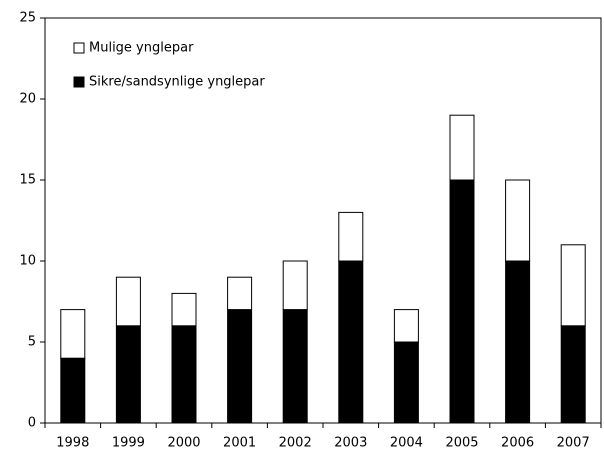  What do you see at coordinates (406, 443) in the screenshot?
I see `x-tick-label: 2004` at bounding box center [406, 443].